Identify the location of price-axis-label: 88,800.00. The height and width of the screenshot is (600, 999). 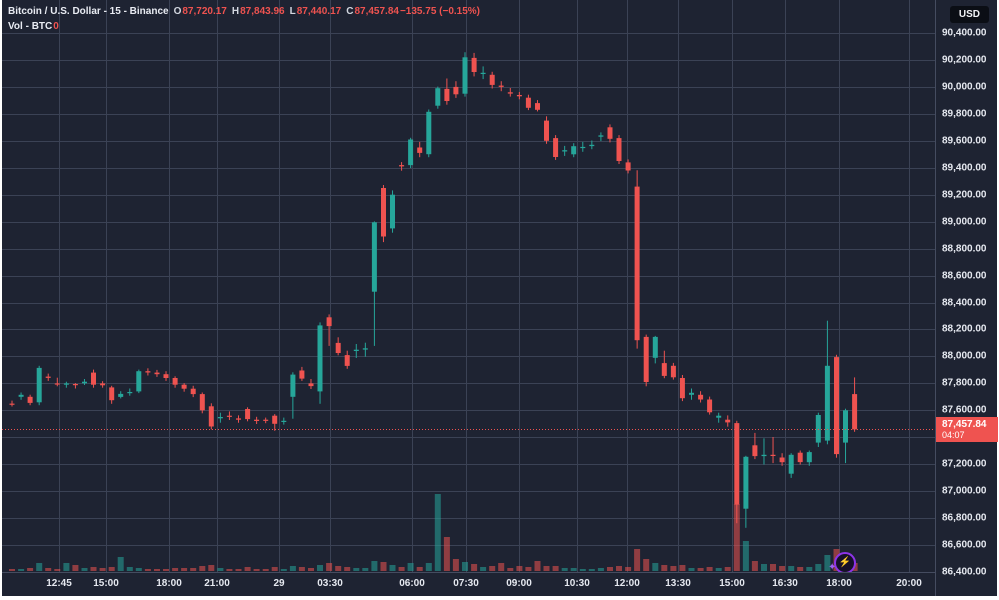
(964, 249).